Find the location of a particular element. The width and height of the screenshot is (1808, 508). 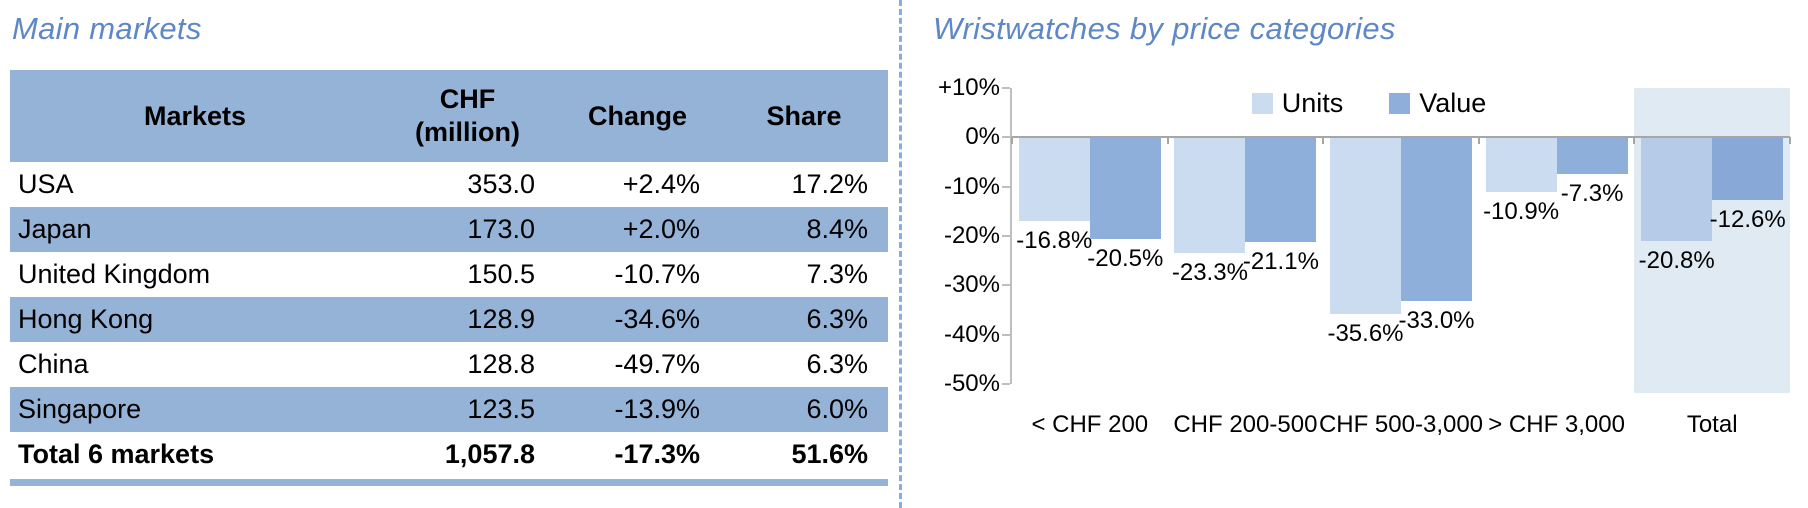

y-axis-tick-label: +10% is located at coordinates (968, 87).